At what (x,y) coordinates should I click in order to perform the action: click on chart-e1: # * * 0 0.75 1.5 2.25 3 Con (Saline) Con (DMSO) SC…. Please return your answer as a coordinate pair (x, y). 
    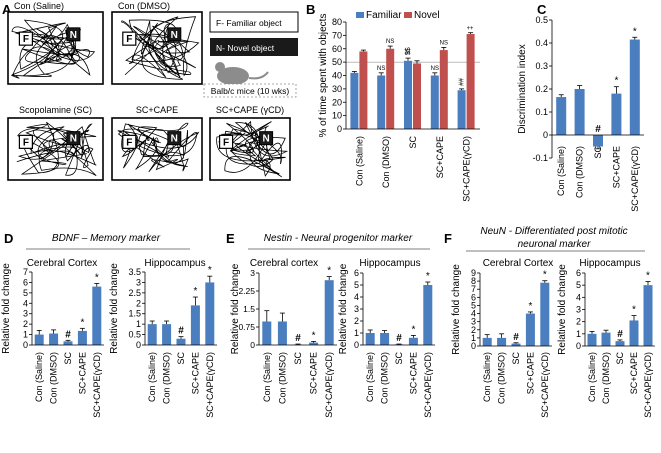
    Looking at the image, I should click on (283, 338).